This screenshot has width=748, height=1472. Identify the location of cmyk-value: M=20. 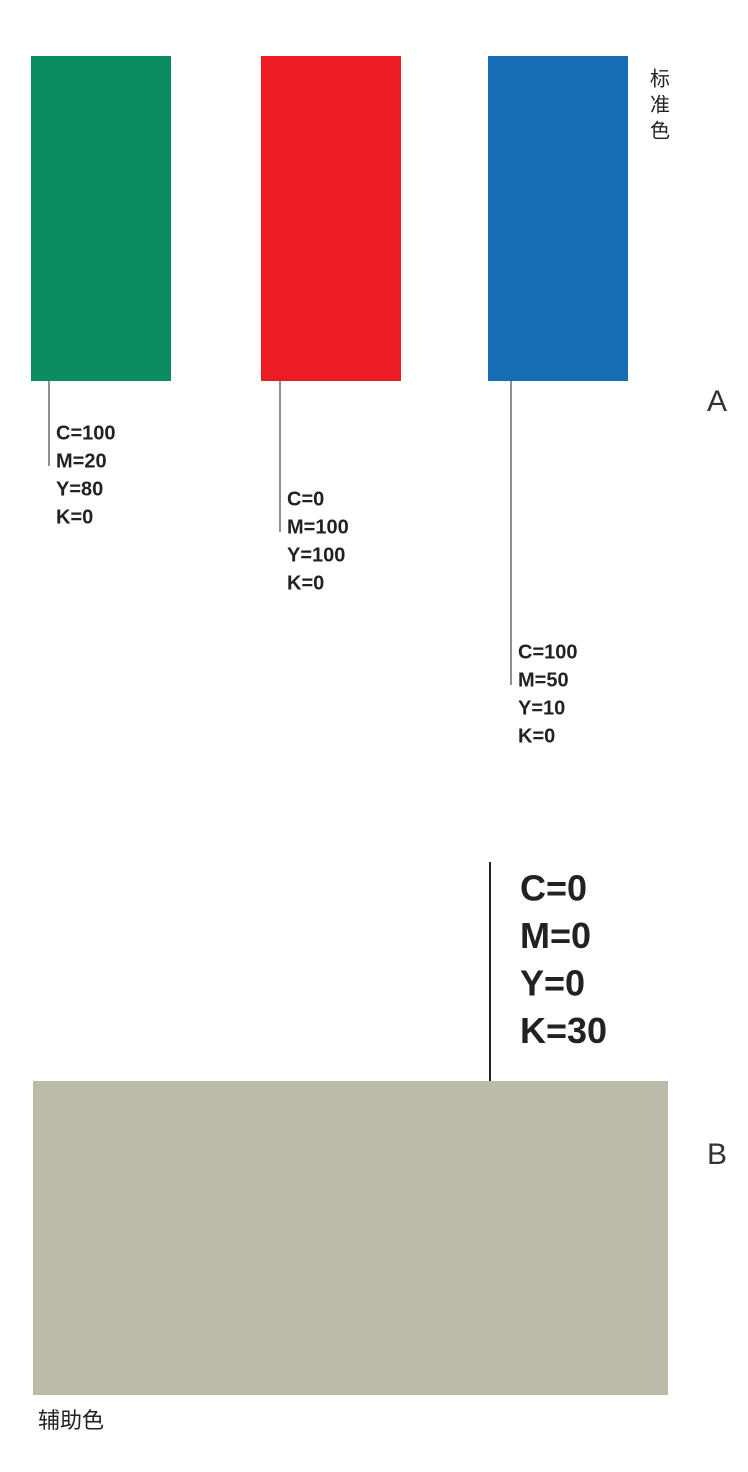
(81, 461).